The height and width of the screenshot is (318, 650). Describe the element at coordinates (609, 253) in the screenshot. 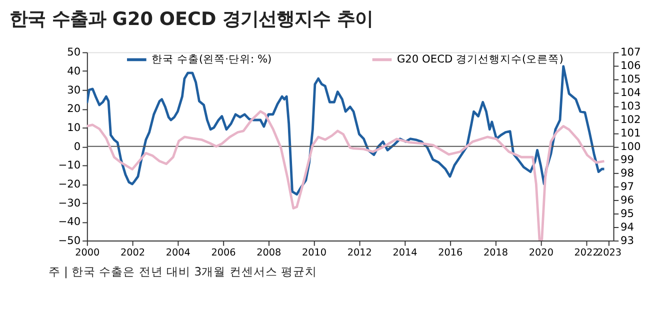

I see `x-tick-label: 2023` at that location.